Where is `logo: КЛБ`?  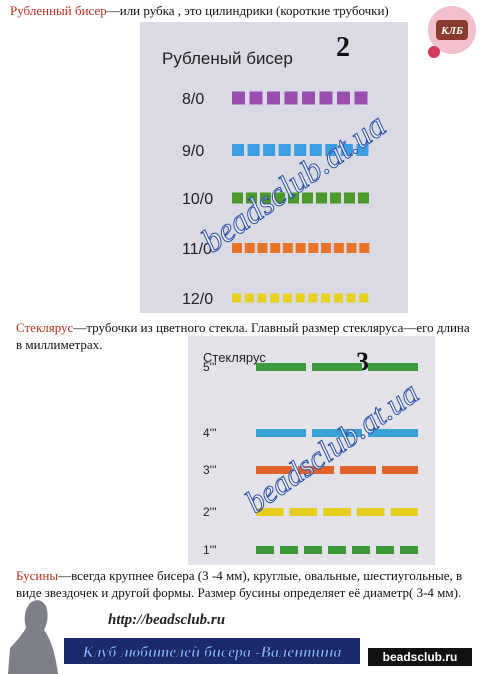
logo: КЛБ is located at coordinates (452, 32).